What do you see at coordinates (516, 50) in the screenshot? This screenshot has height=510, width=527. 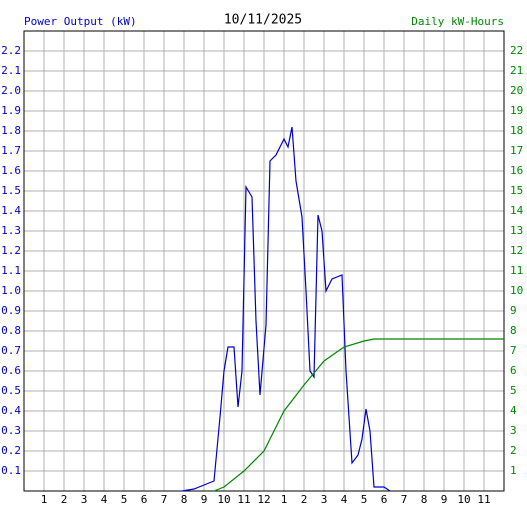 I see `y2-tick-label: 22` at bounding box center [516, 50].